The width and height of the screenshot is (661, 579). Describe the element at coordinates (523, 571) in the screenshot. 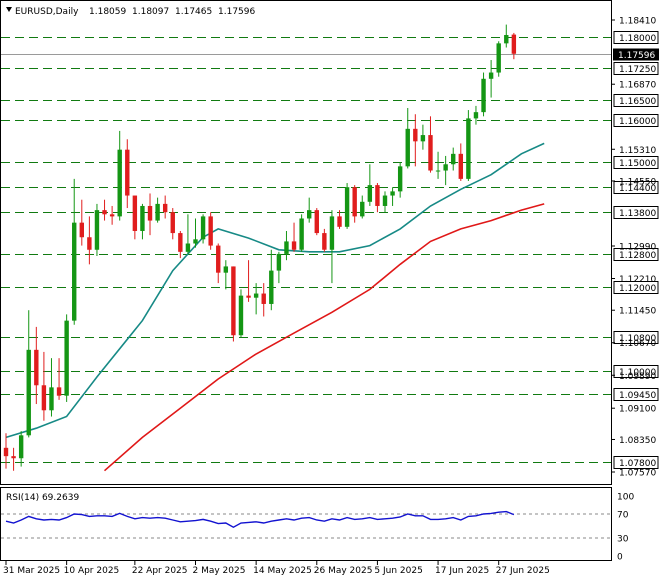

I see `time-tick-label: 27 Jun 2025` at that location.